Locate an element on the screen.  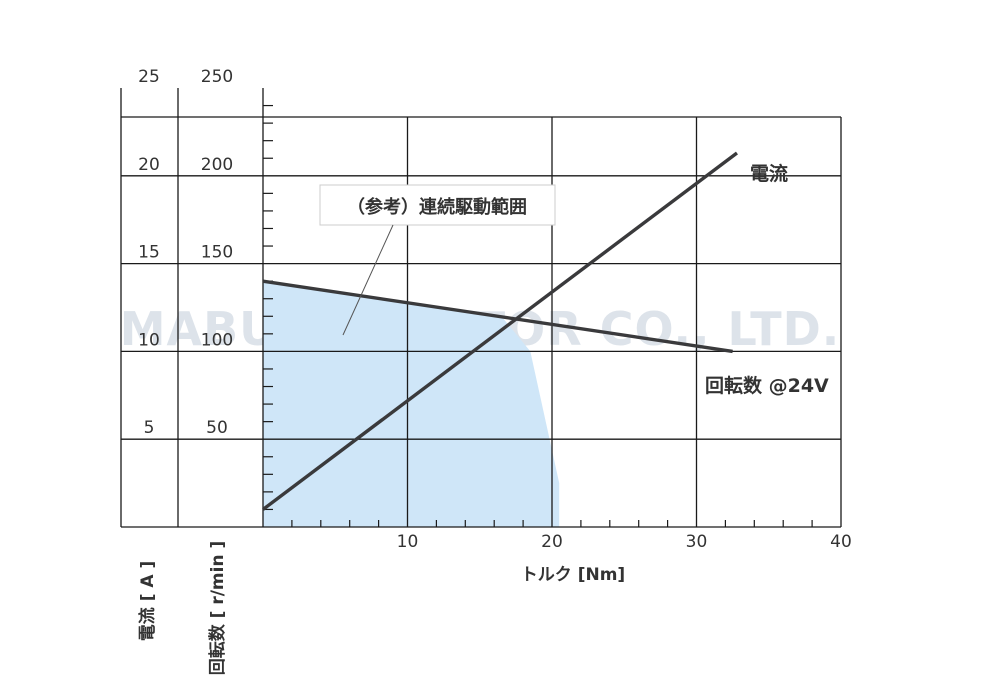
speed-tick-label: 250 is located at coordinates (217, 77).